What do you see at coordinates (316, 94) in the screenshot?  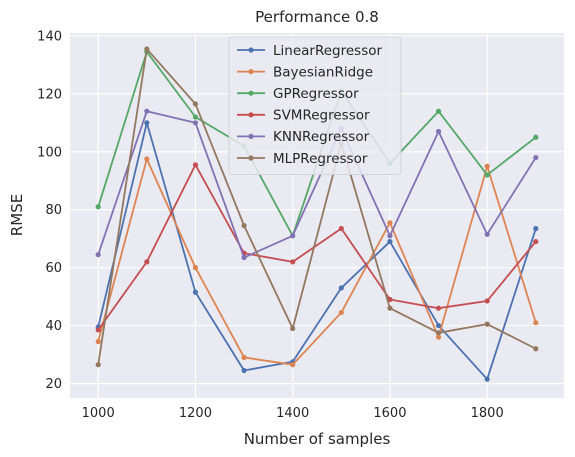 I see `legend-label: GPRegressor` at bounding box center [316, 94].